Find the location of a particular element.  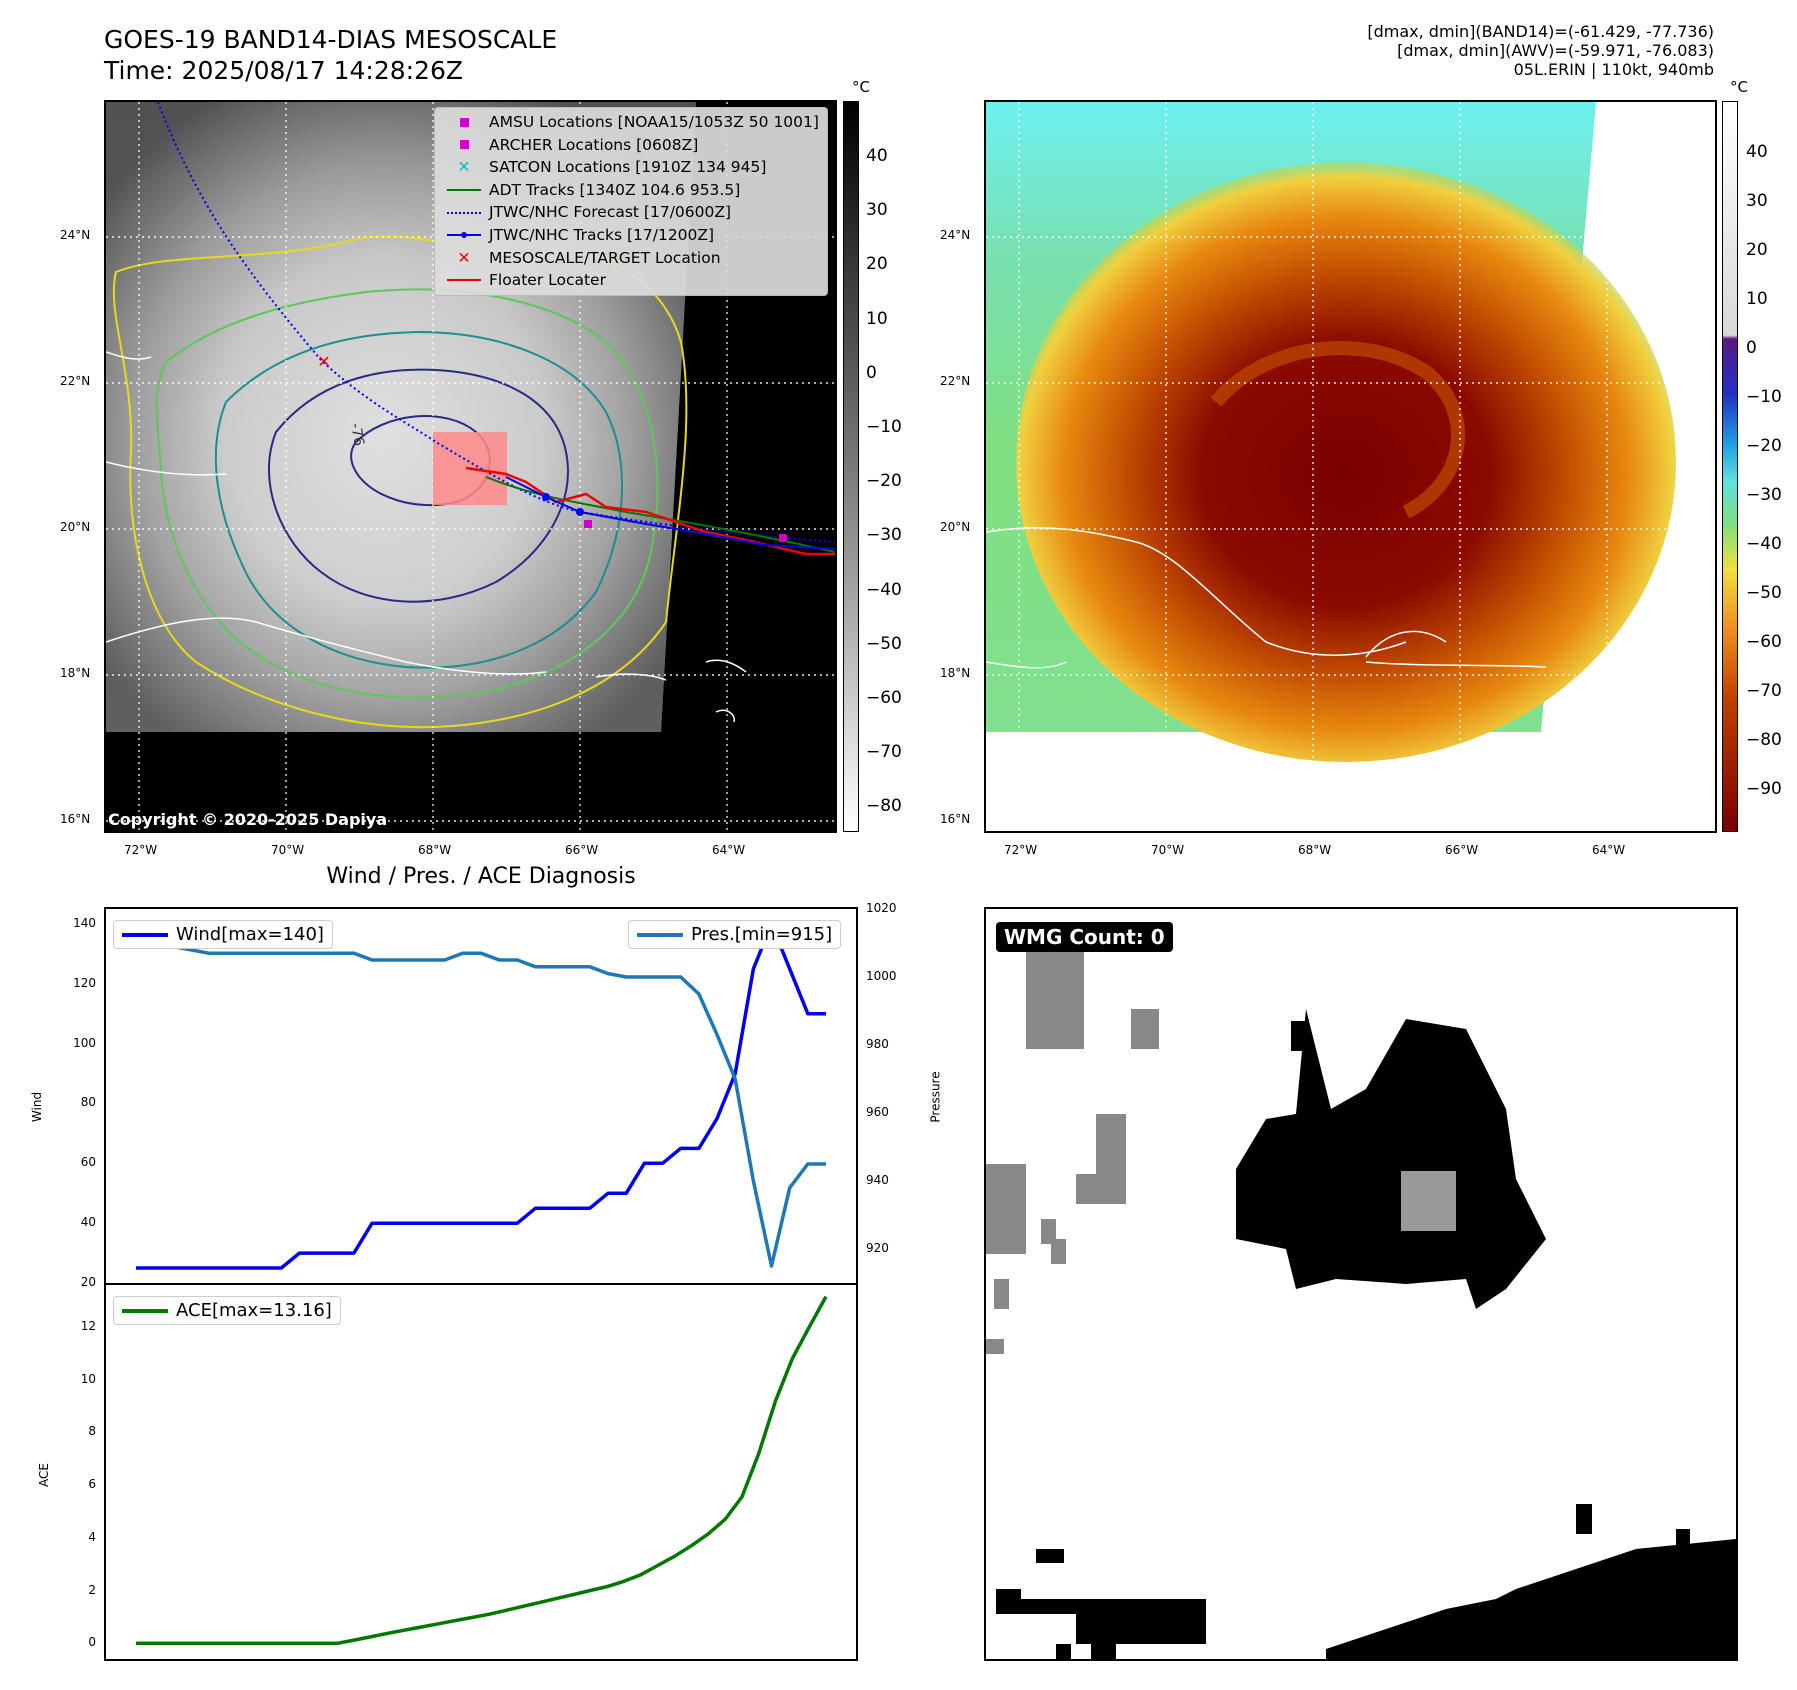

ace-panel is located at coordinates (481, 1472).